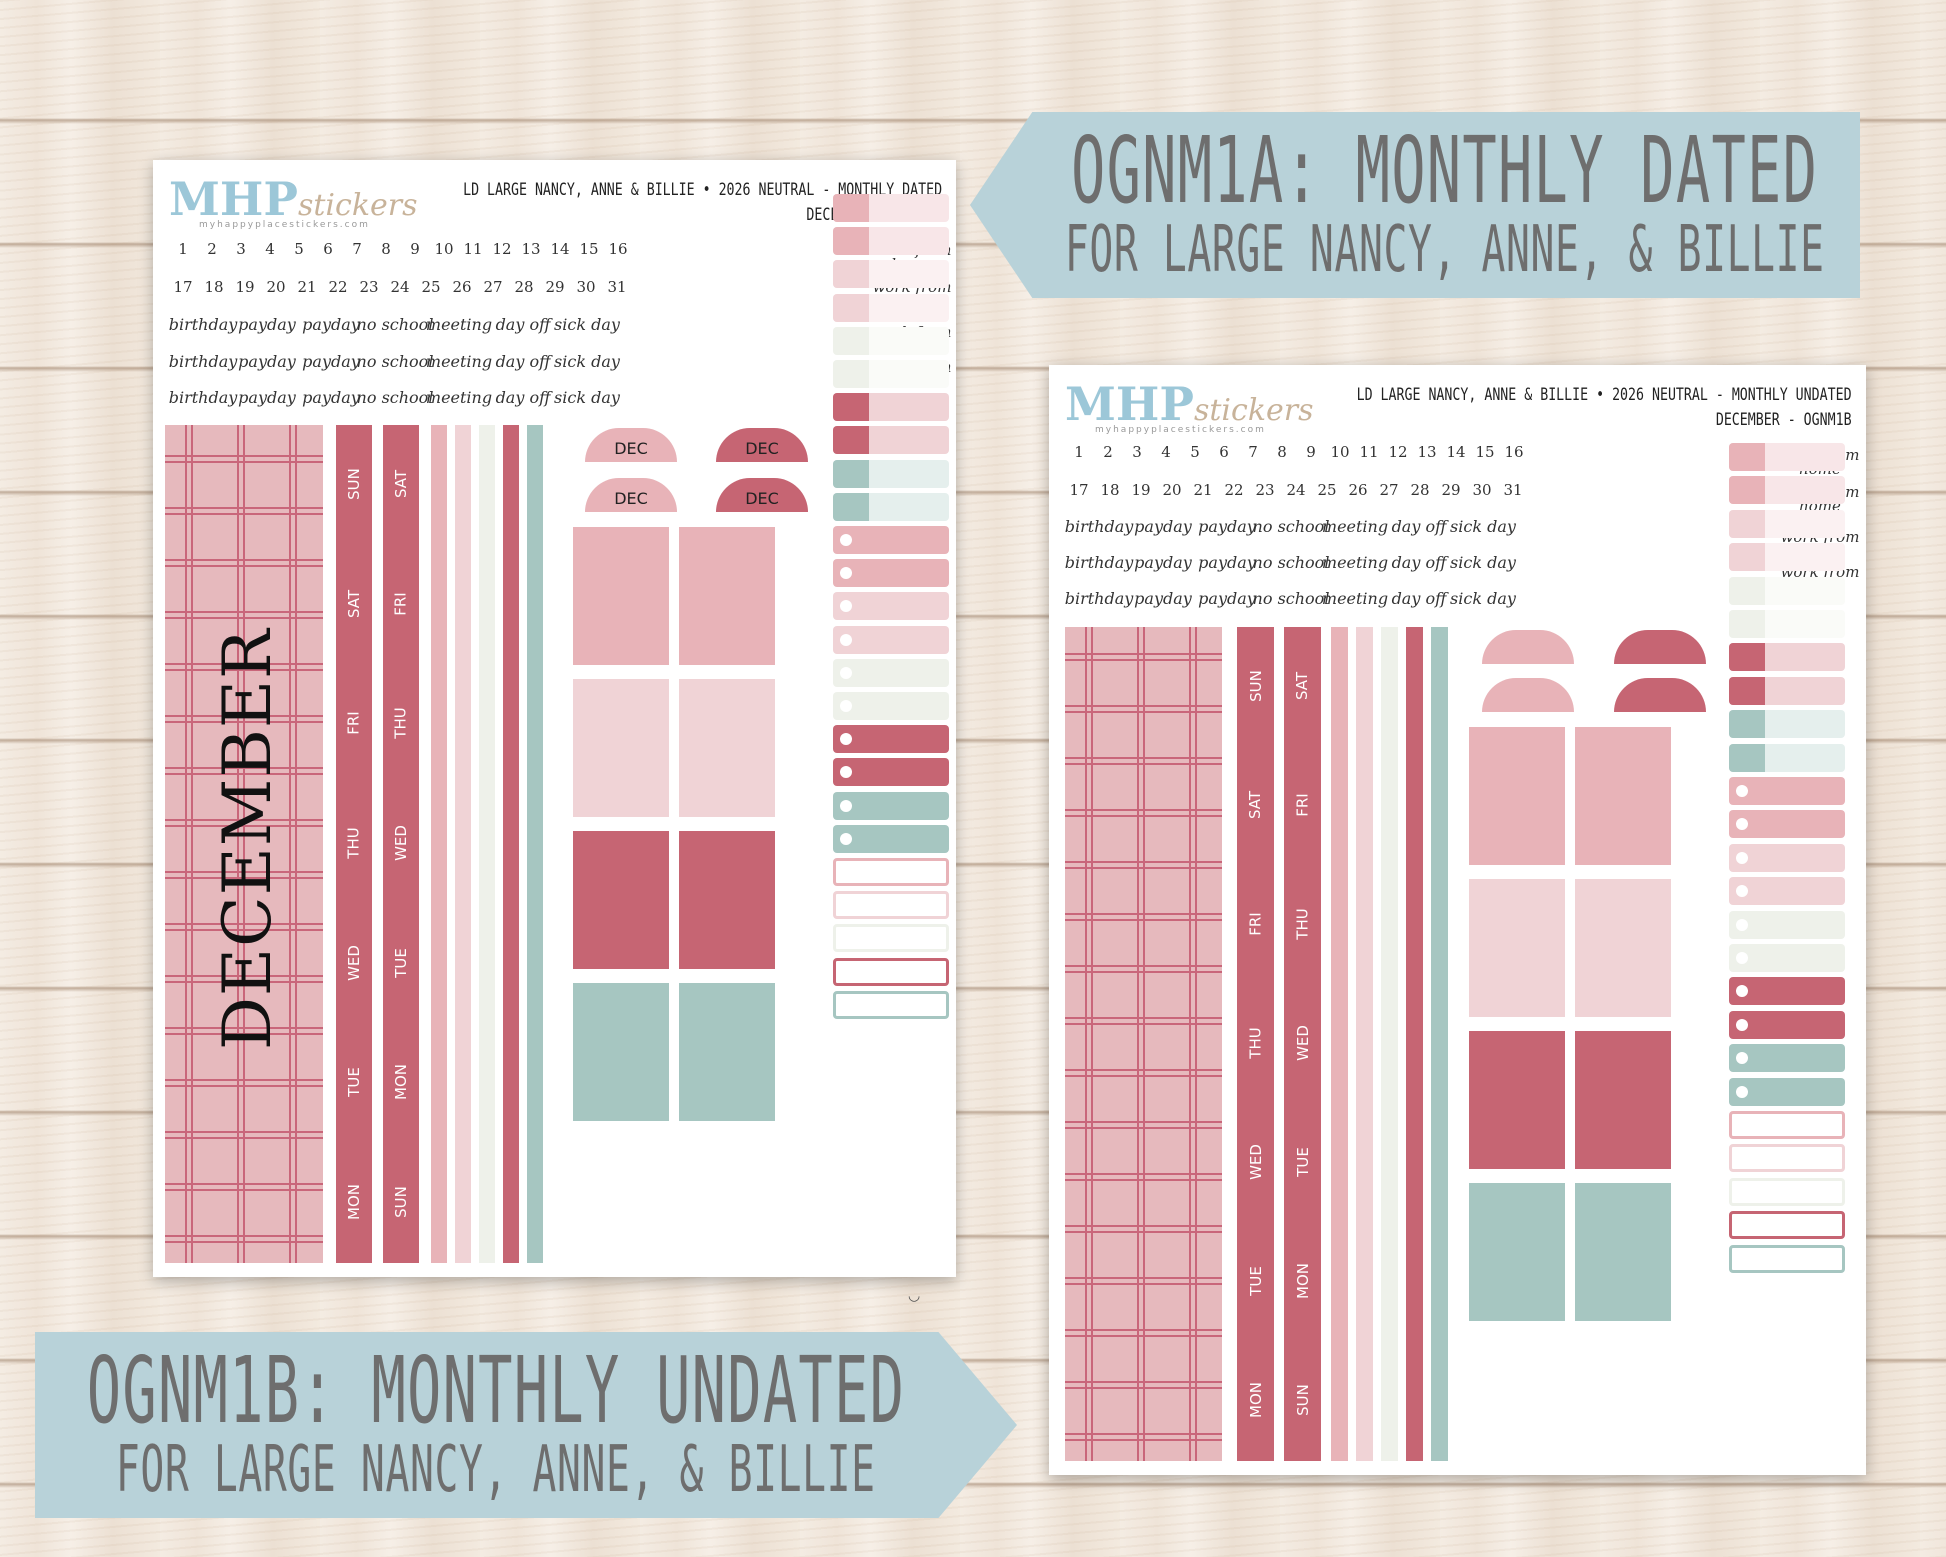  What do you see at coordinates (1327, 490) in the screenshot?
I see `date-number: 25` at bounding box center [1327, 490].